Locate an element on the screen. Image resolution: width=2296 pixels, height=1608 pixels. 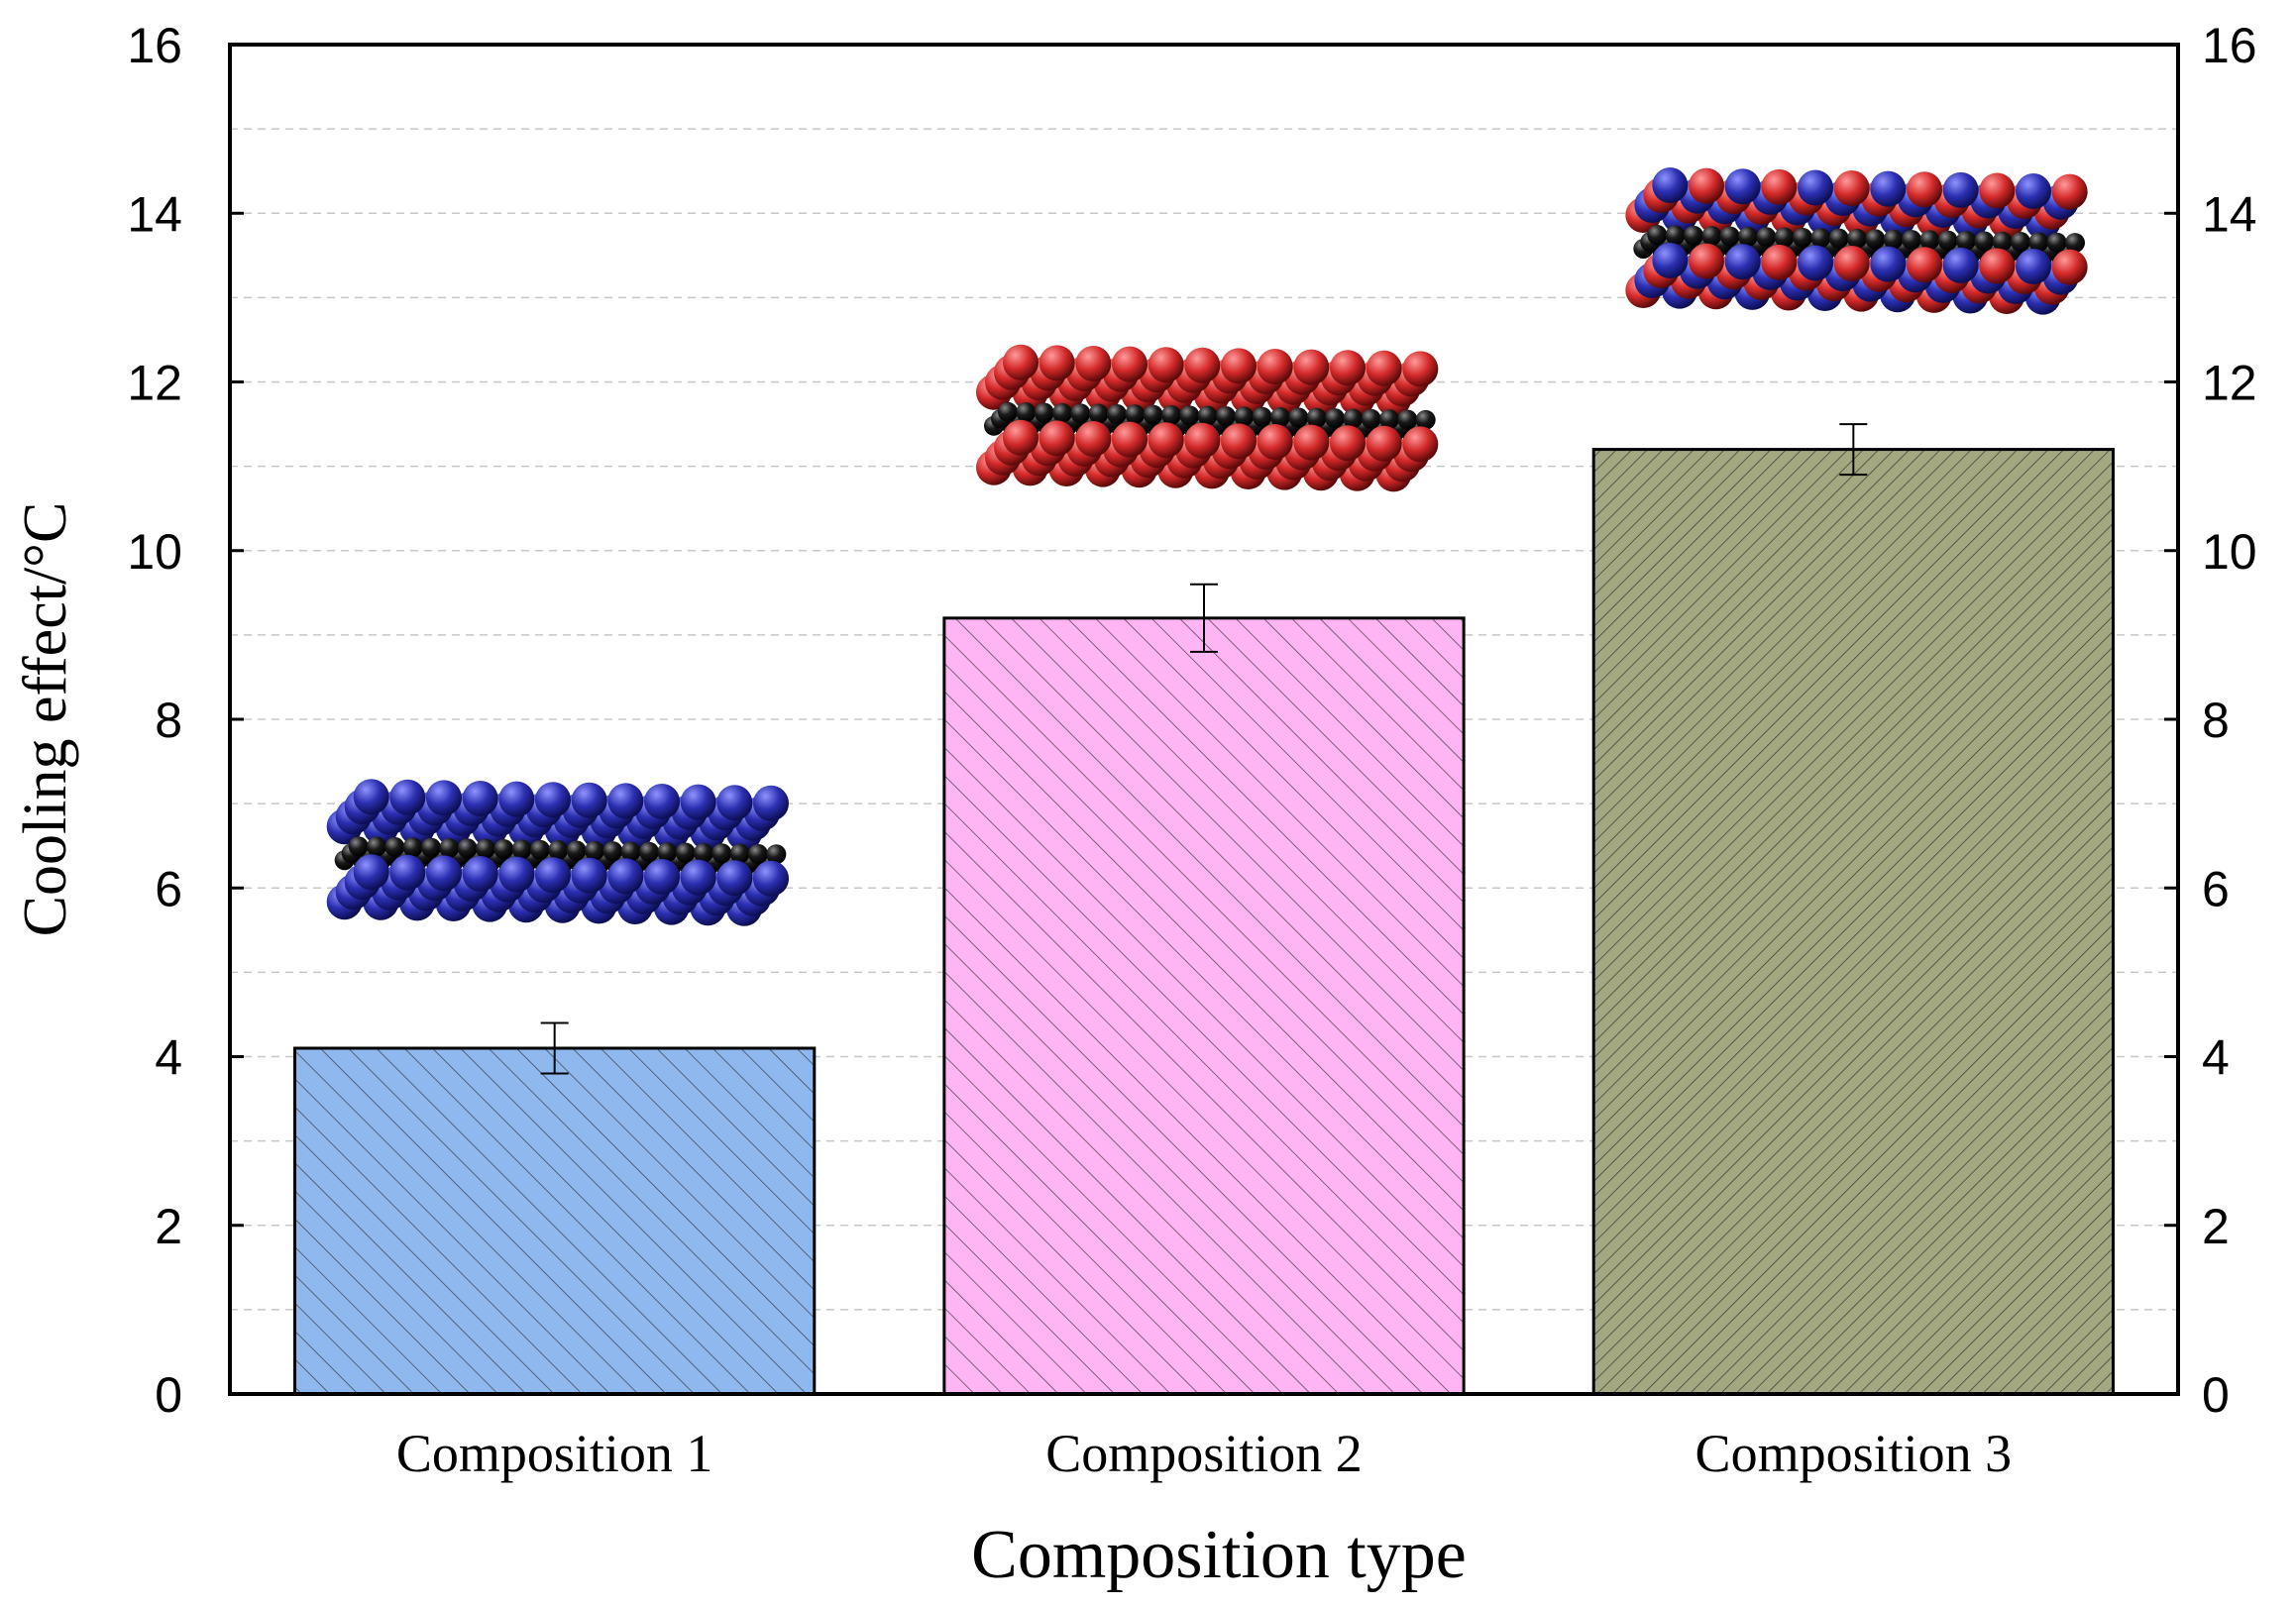
y2-tick-label: 0 is located at coordinates (2216, 1395).